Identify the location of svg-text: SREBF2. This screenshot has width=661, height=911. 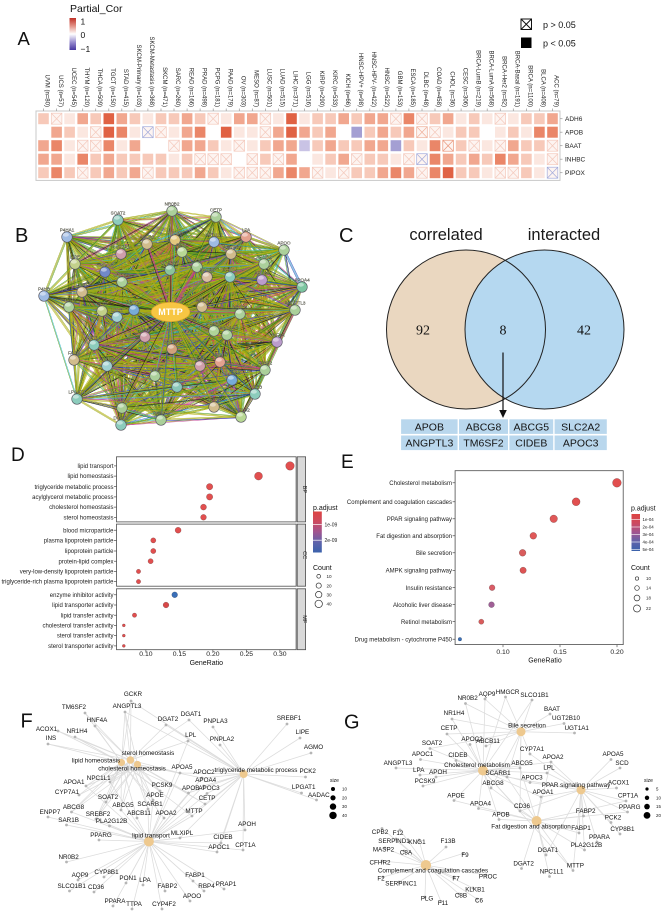
(122, 275).